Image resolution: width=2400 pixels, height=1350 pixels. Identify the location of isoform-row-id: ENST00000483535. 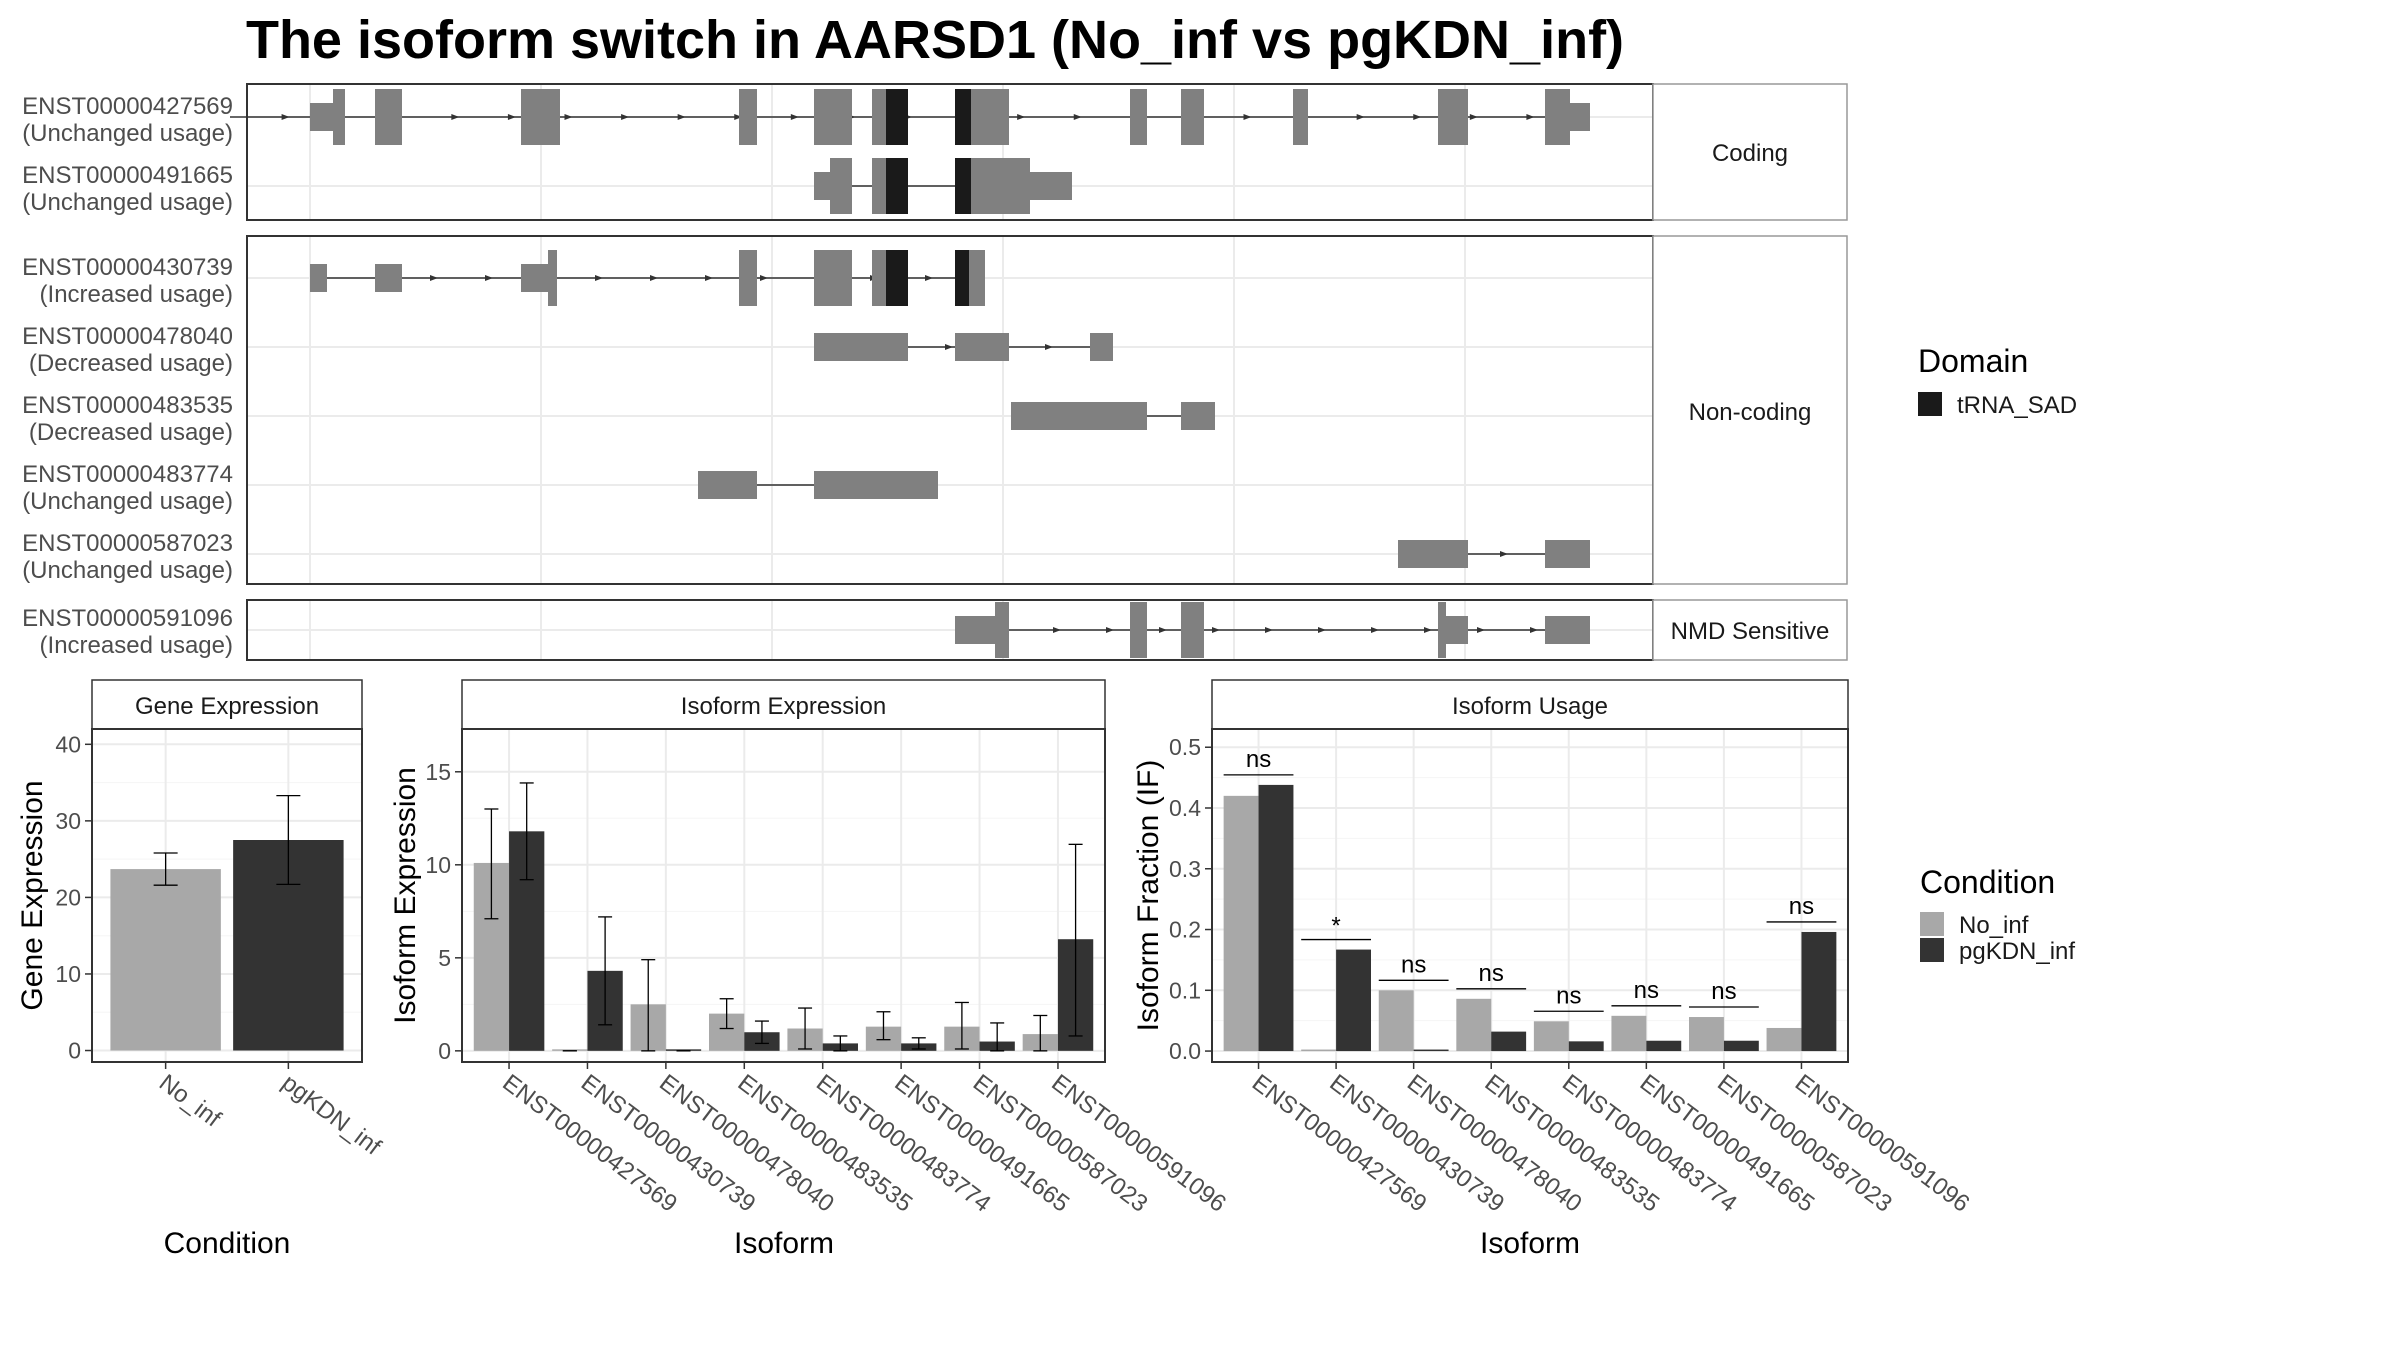
(127, 405).